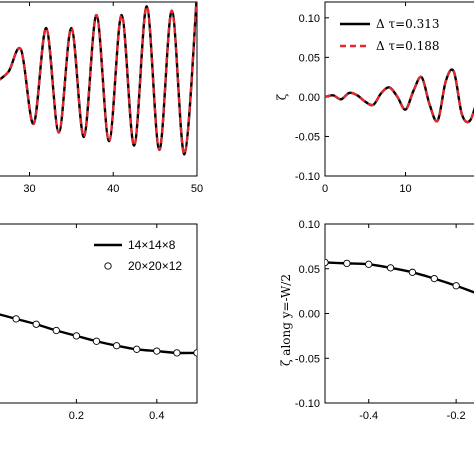  Describe the element at coordinates (138, 255) in the screenshot. I see `legend: 14×14×8 20×20×12` at that location.